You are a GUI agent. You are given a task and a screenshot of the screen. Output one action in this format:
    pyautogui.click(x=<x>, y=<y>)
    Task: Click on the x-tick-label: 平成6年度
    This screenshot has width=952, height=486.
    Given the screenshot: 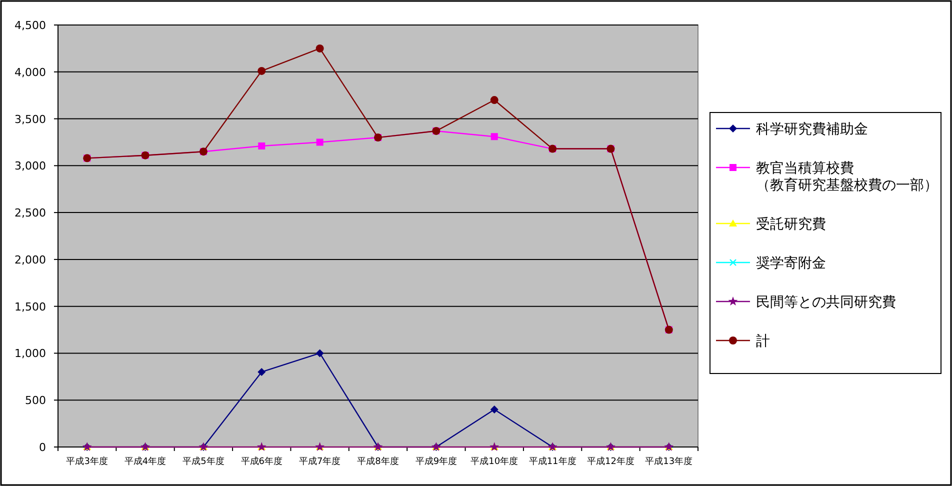 What is the action you would take?
    pyautogui.click(x=261, y=461)
    